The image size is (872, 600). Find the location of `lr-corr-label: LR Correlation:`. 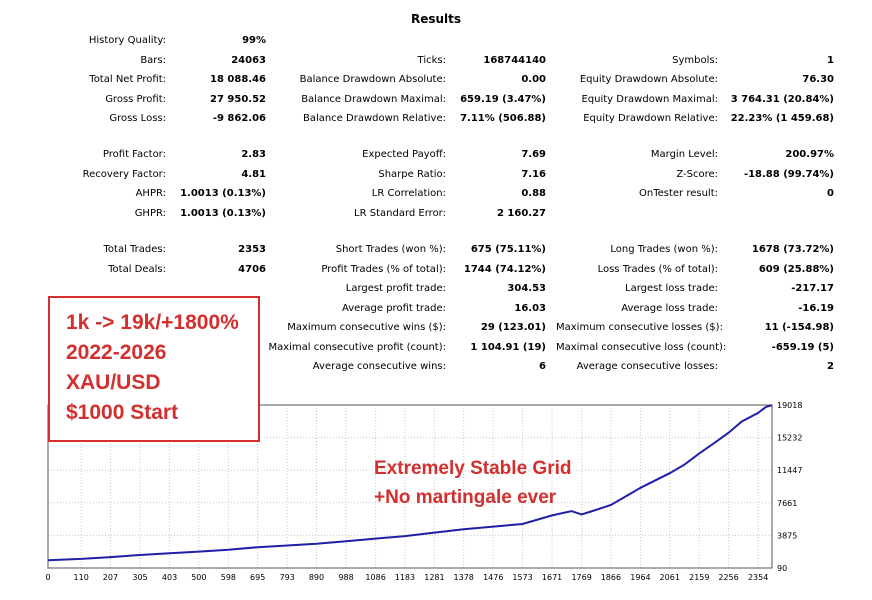

lr-corr-label: LR Correlation: is located at coordinates (408, 193).